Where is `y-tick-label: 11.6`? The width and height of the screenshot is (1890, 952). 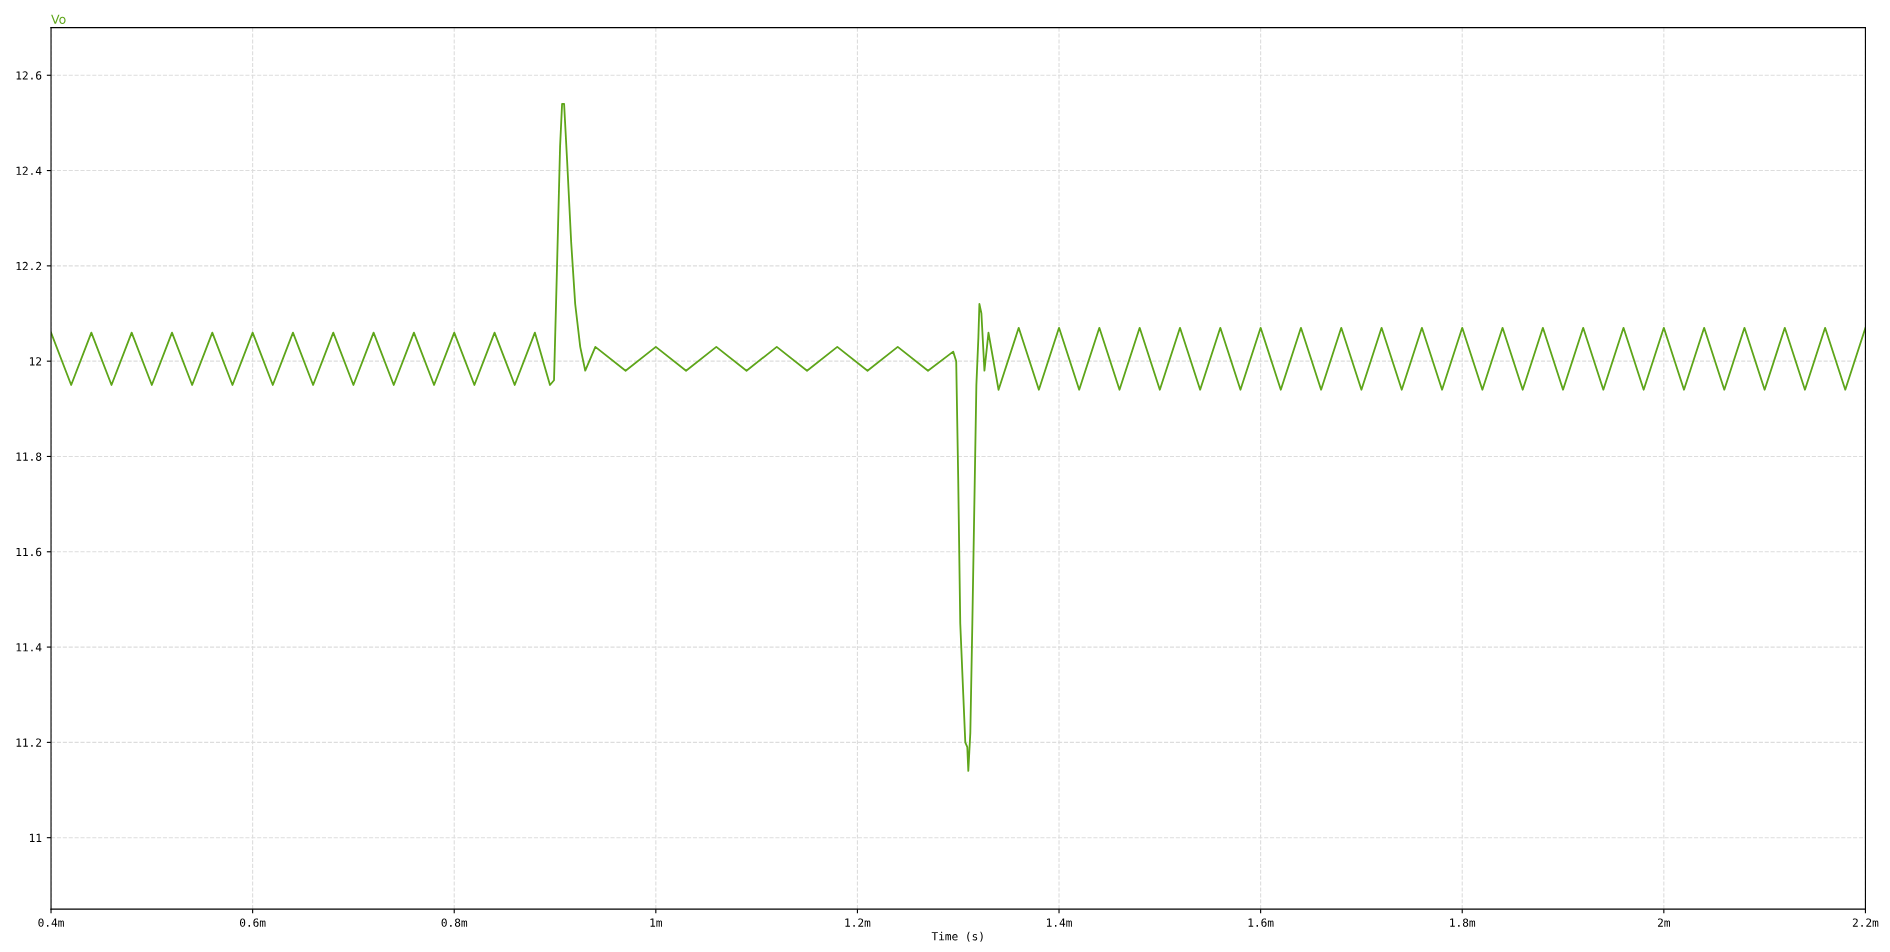 y-tick-label: 11.6 is located at coordinates (29, 552).